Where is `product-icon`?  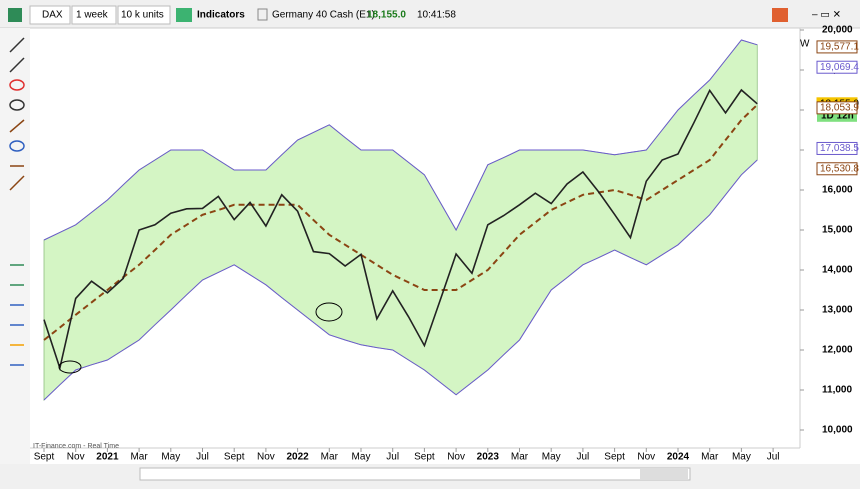
product-icon is located at coordinates (262, 14).